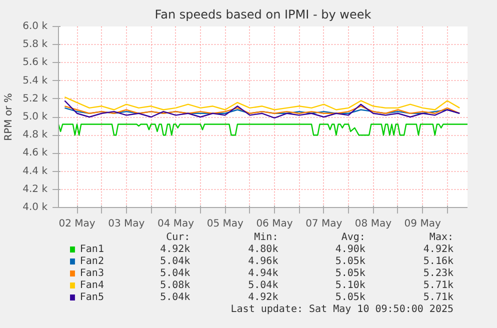 The height and width of the screenshot is (328, 497). What do you see at coordinates (35, 26) in the screenshot?
I see `y-tick-label: 6.0 k` at bounding box center [35, 26].